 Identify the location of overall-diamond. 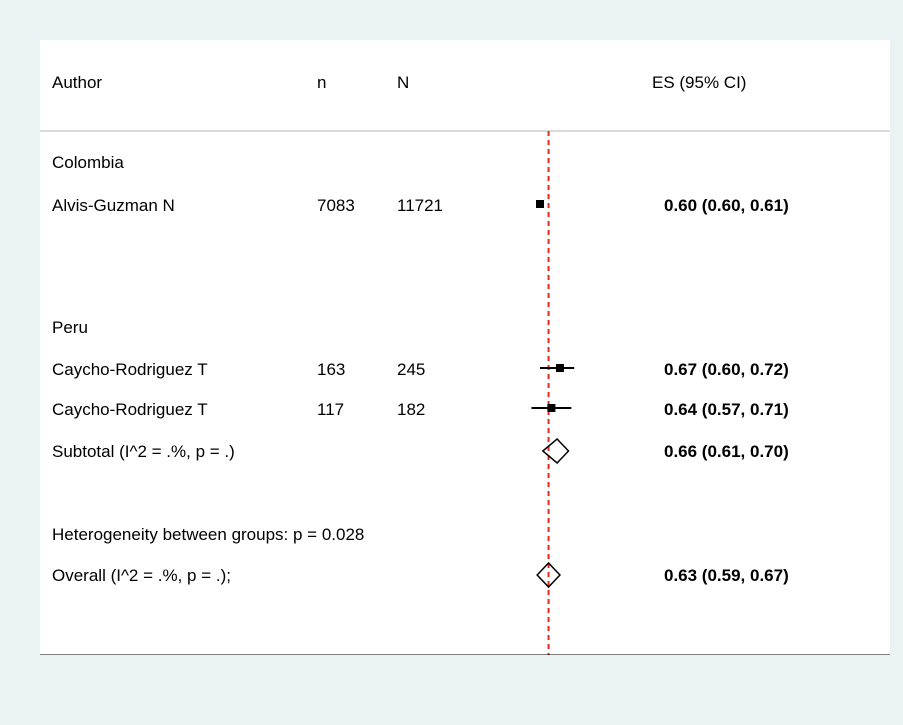
(548, 575).